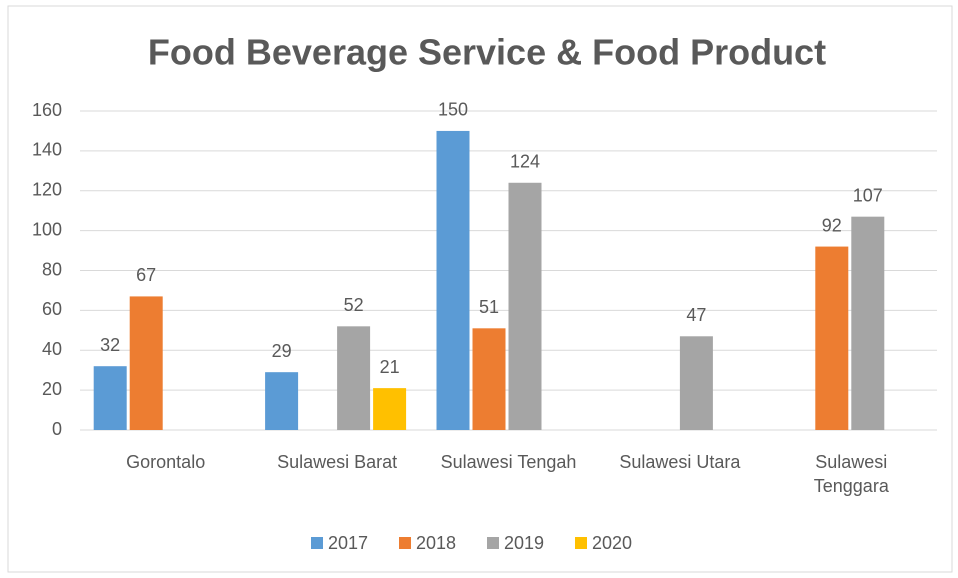  I want to click on x-tick-label: Gorontalo, so click(166, 462).